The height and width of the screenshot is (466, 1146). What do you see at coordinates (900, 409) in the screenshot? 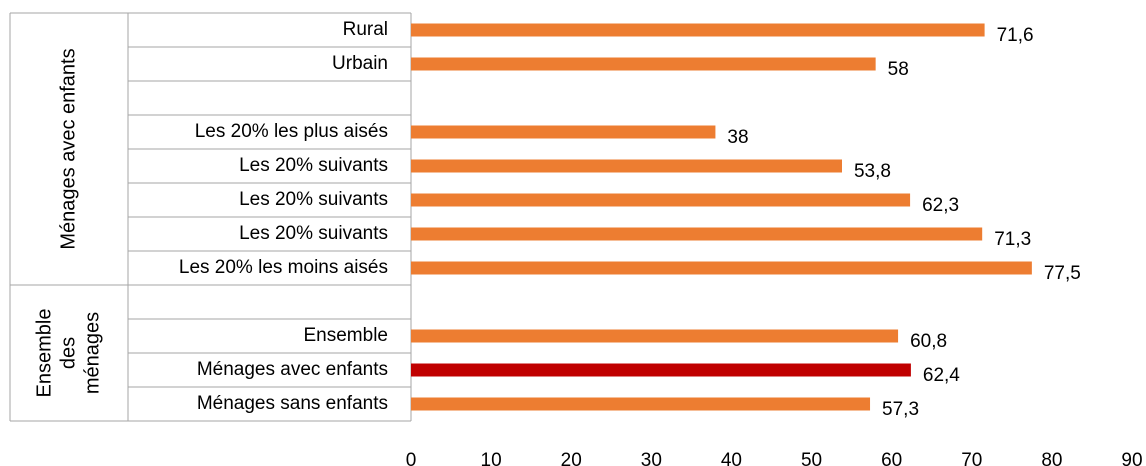
I see `data-label: 57,3` at bounding box center [900, 409].